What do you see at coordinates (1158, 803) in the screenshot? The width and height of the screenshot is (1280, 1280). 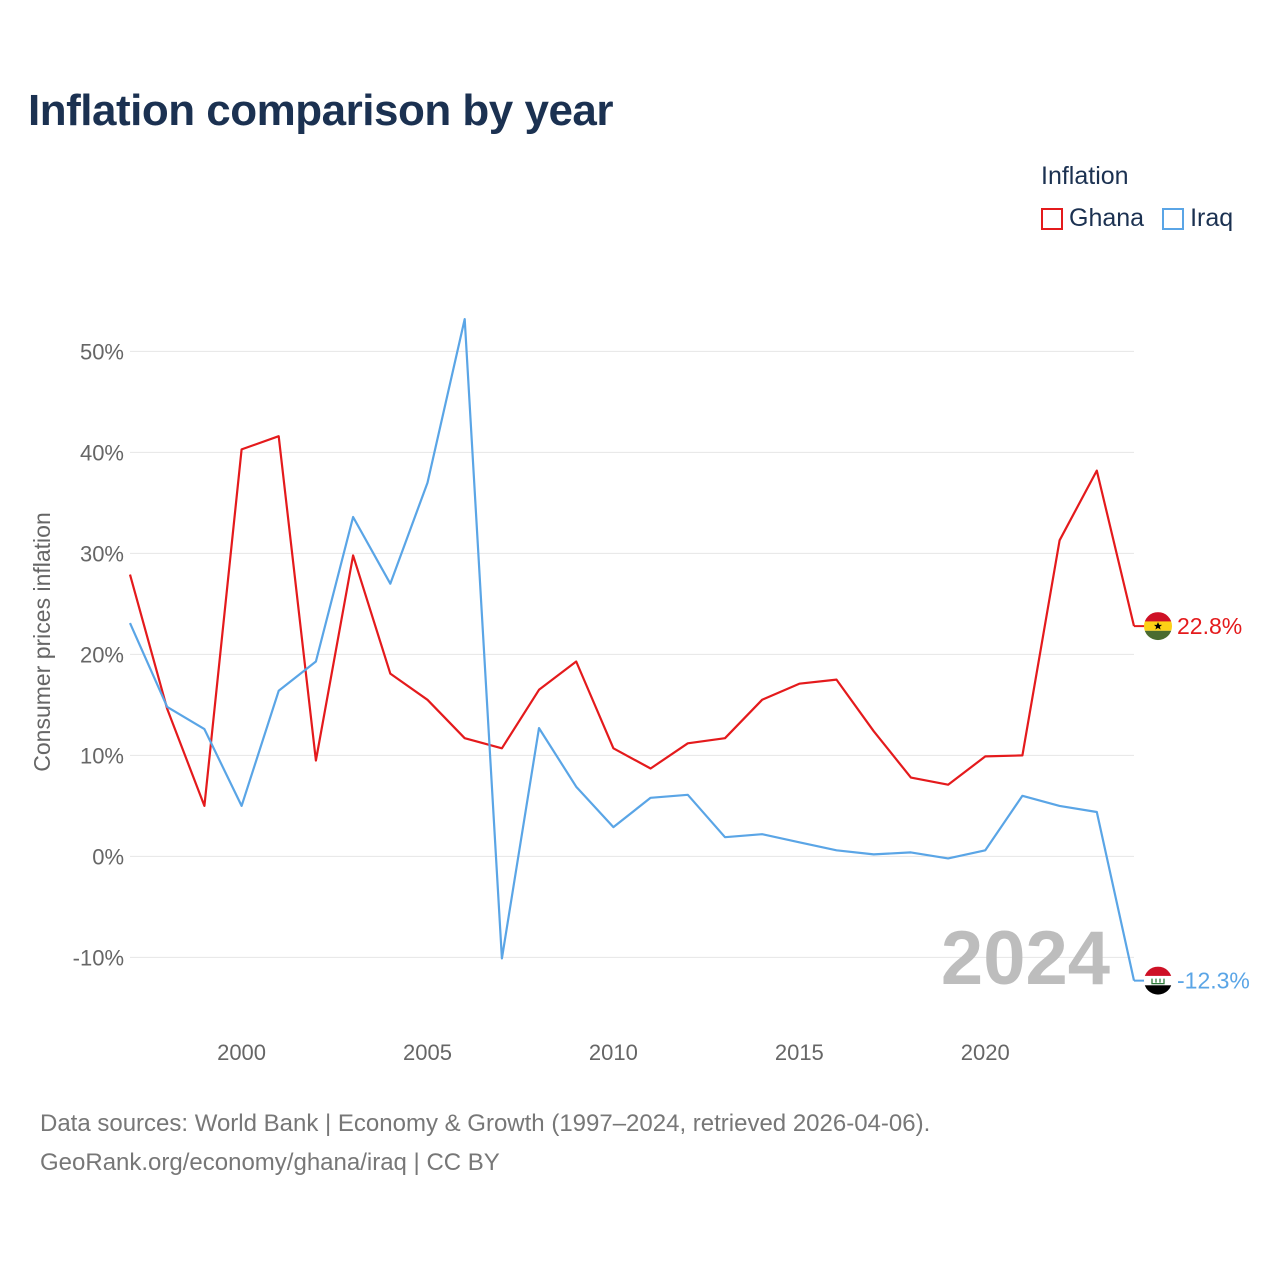 I see `end-markers` at bounding box center [1158, 803].